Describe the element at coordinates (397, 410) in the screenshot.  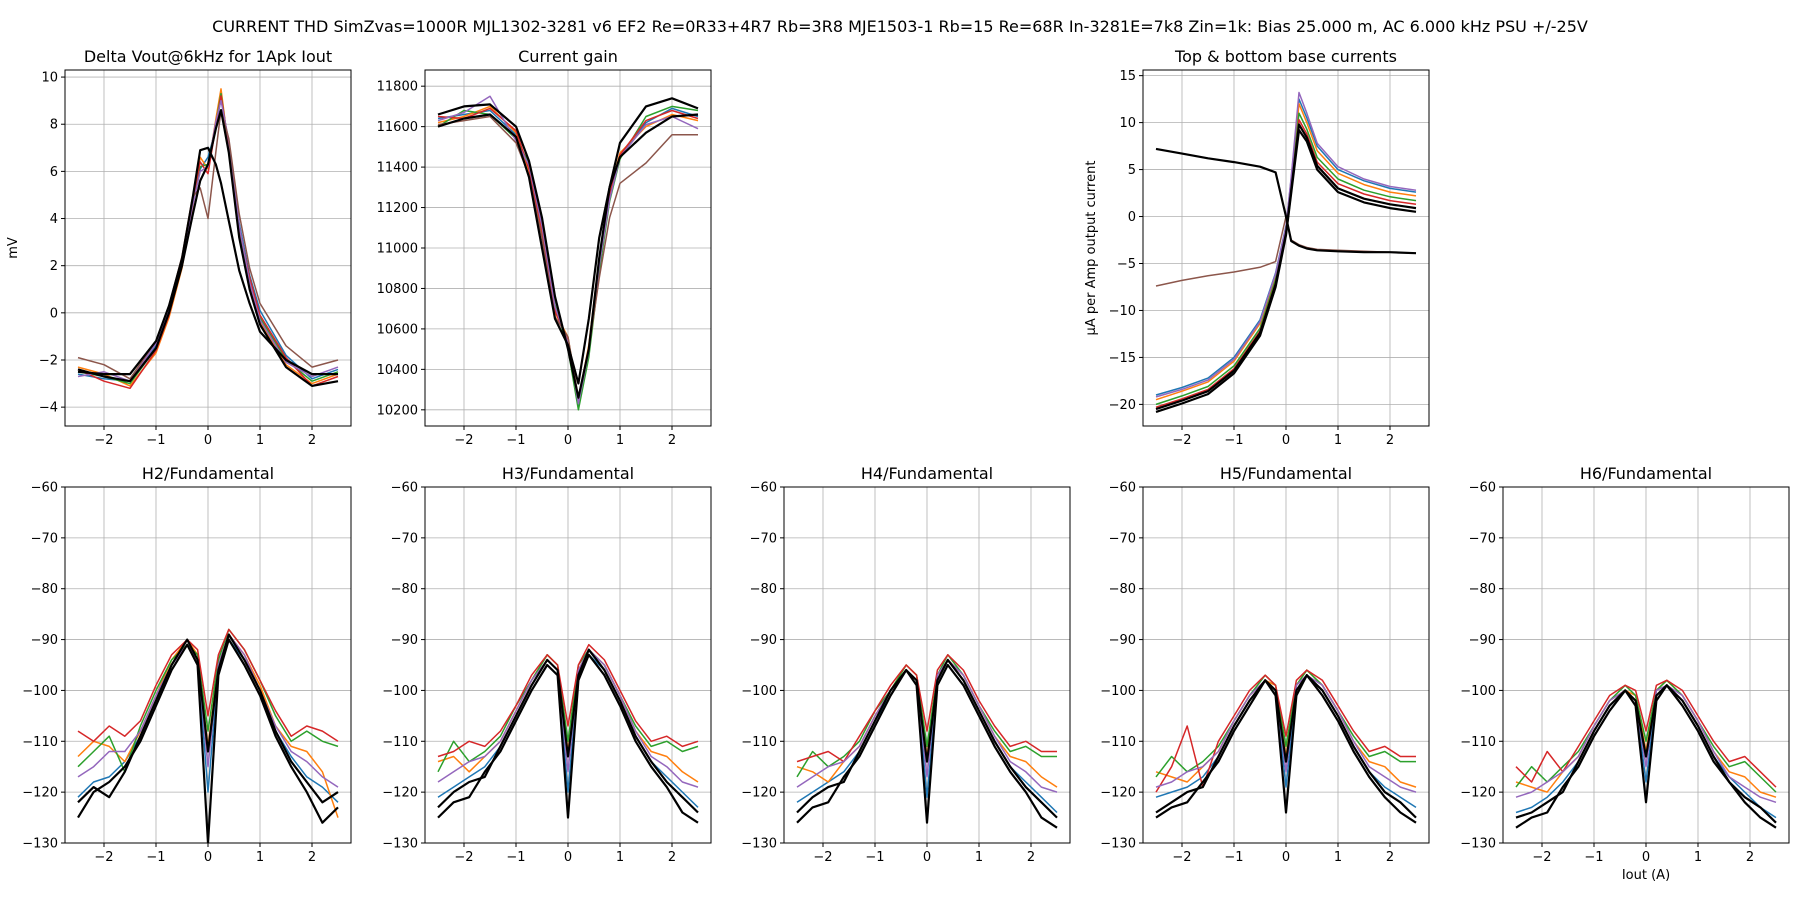
I see `y-tick-label: 10200` at that location.